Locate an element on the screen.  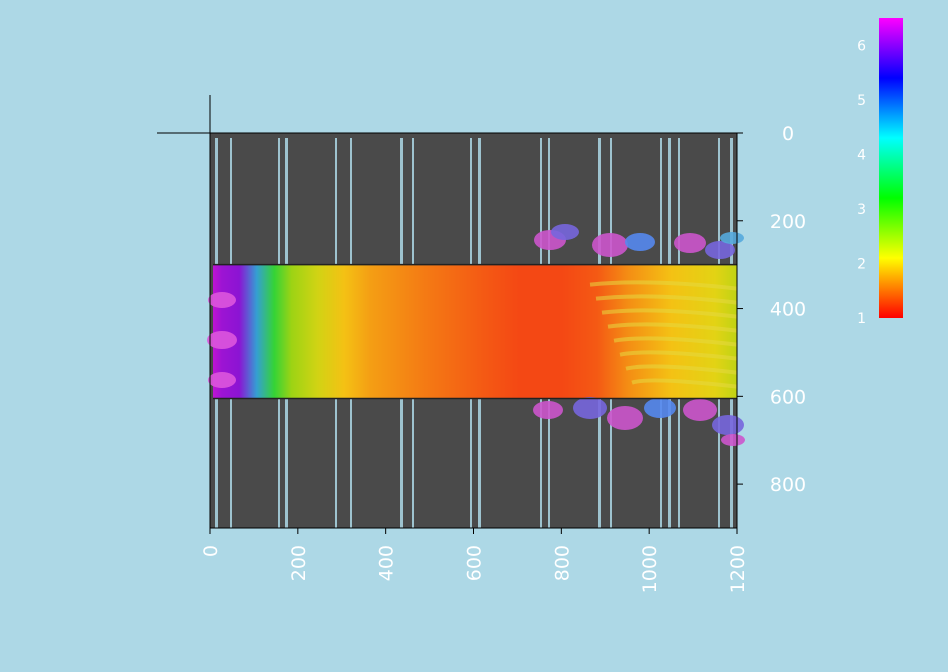
x-tick-label: 200 is located at coordinates (299, 563).